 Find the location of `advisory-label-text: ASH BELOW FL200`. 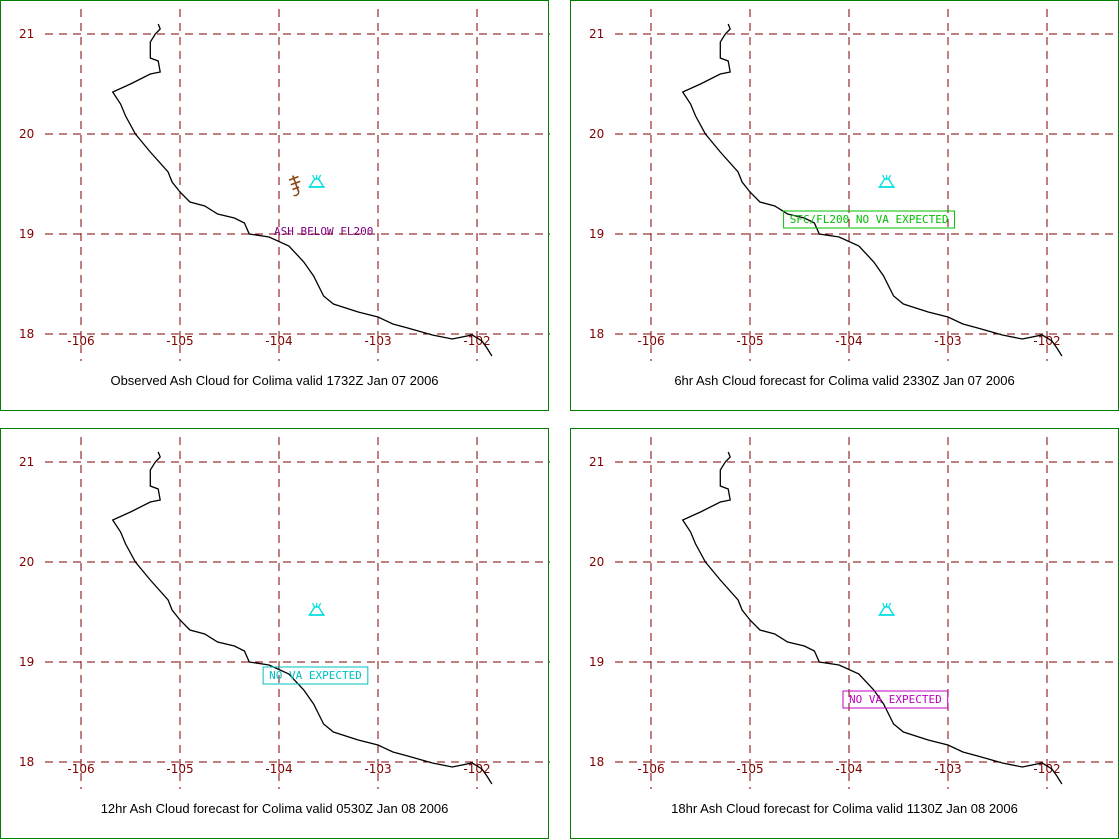

advisory-label-text: ASH BELOW FL200 is located at coordinates (323, 231).